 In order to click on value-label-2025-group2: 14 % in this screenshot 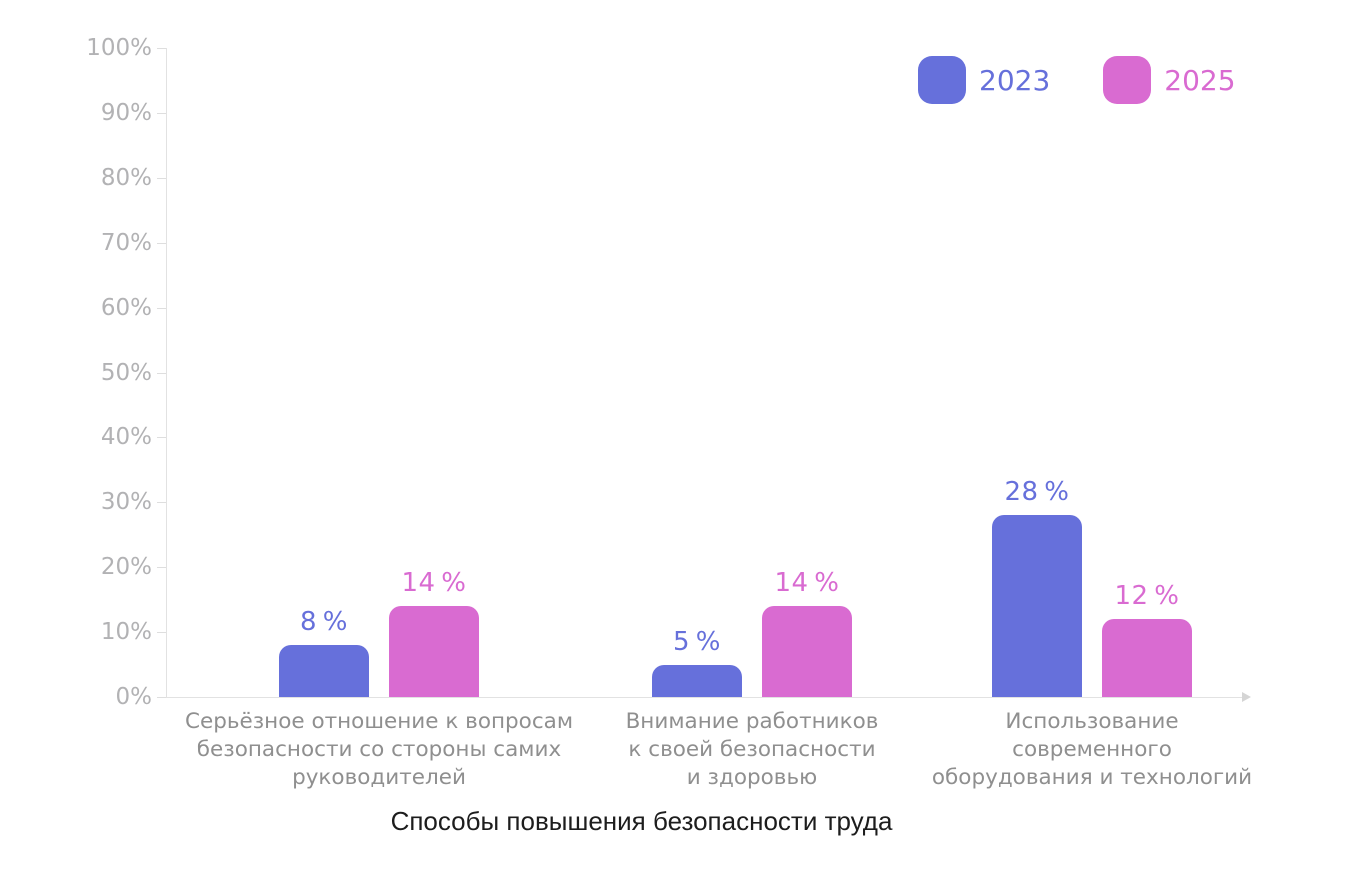, I will do `click(807, 583)`.